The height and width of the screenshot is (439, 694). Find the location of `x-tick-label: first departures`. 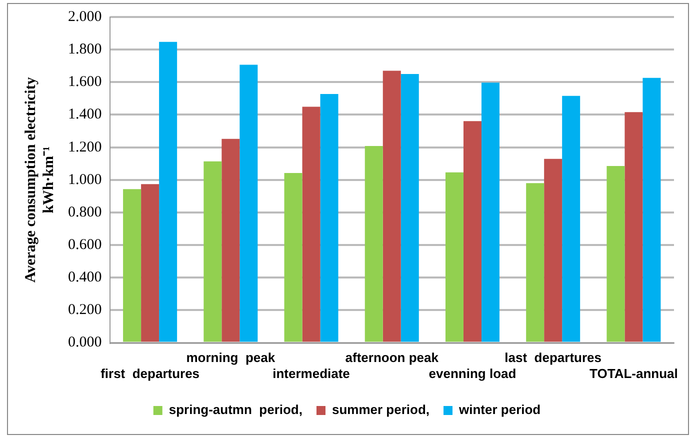

x-tick-label: first departures is located at coordinates (150, 373).